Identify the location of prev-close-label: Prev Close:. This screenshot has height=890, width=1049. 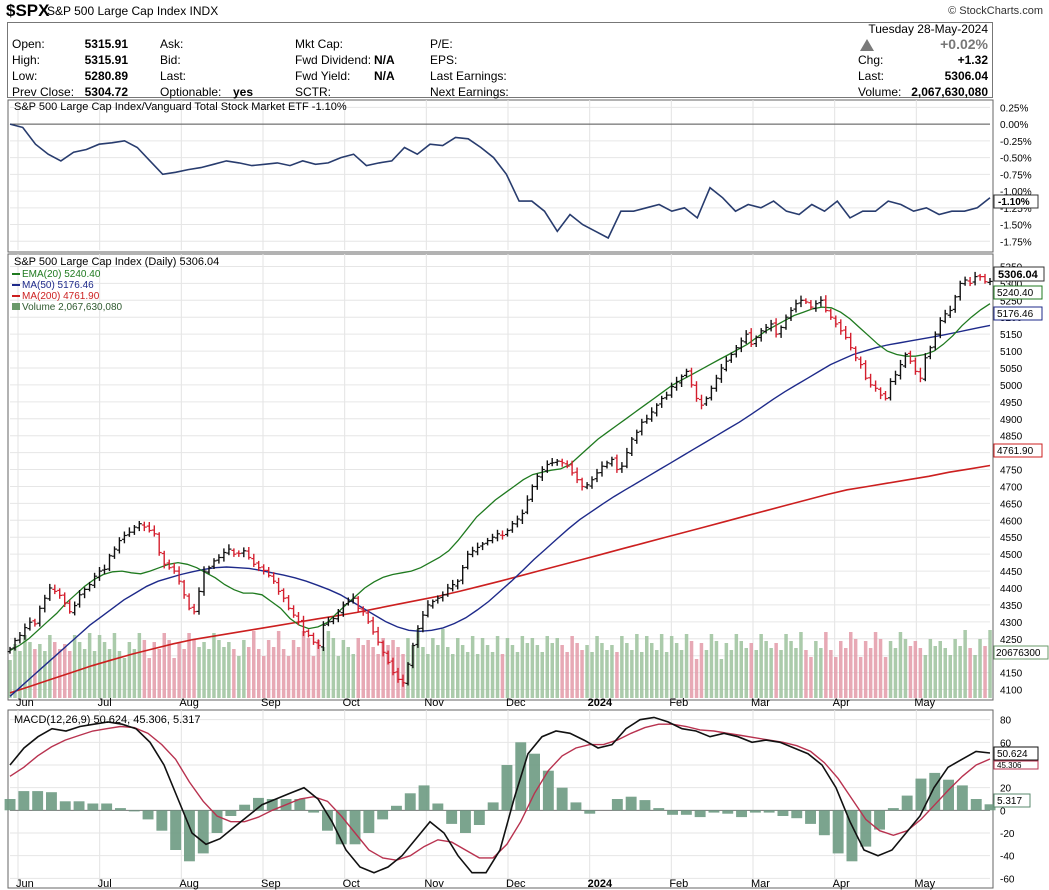
(43, 92).